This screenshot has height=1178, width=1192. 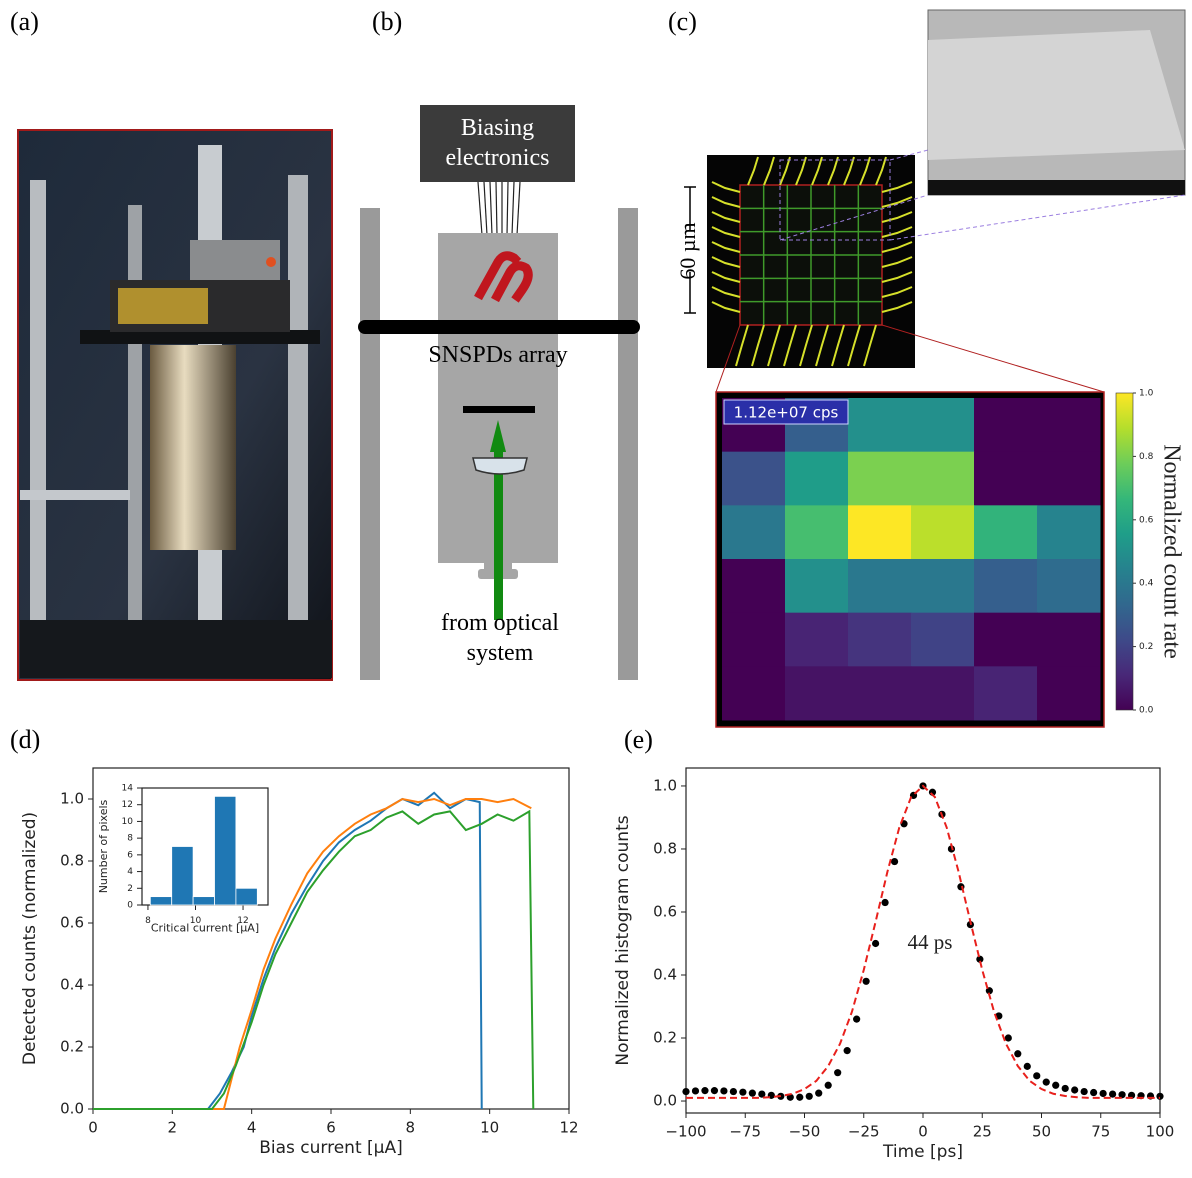 I want to click on x-tick-label: 25, so click(x=982, y=1132).